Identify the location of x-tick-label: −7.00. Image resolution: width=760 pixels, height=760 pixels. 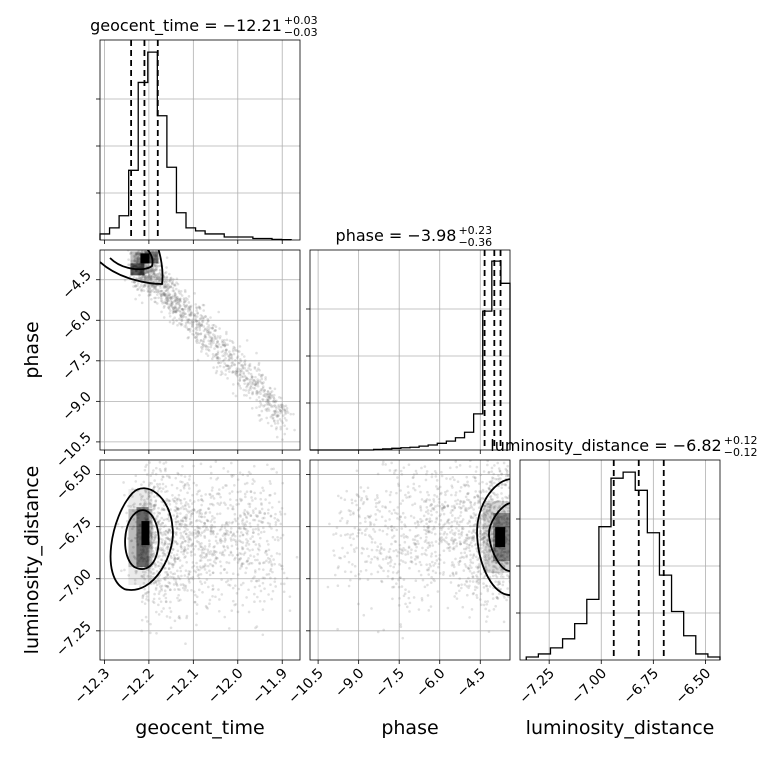
(589, 687).